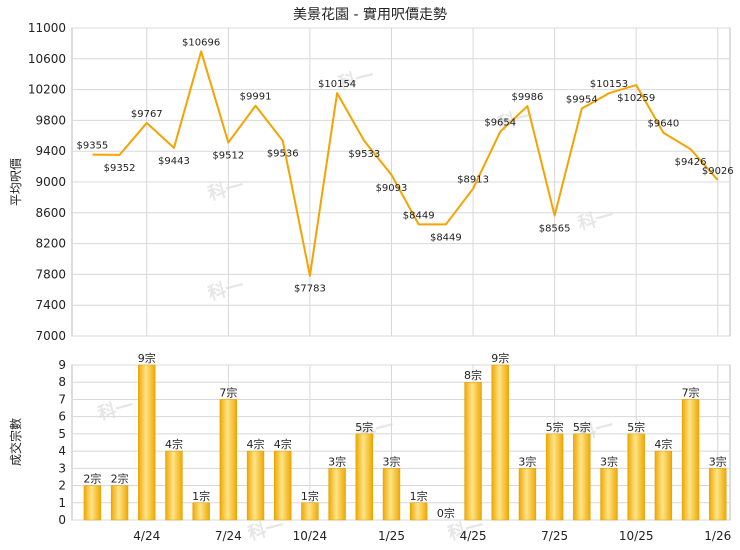 The height and width of the screenshot is (550, 740). I want to click on xtick-label: 10/24, so click(310, 536).